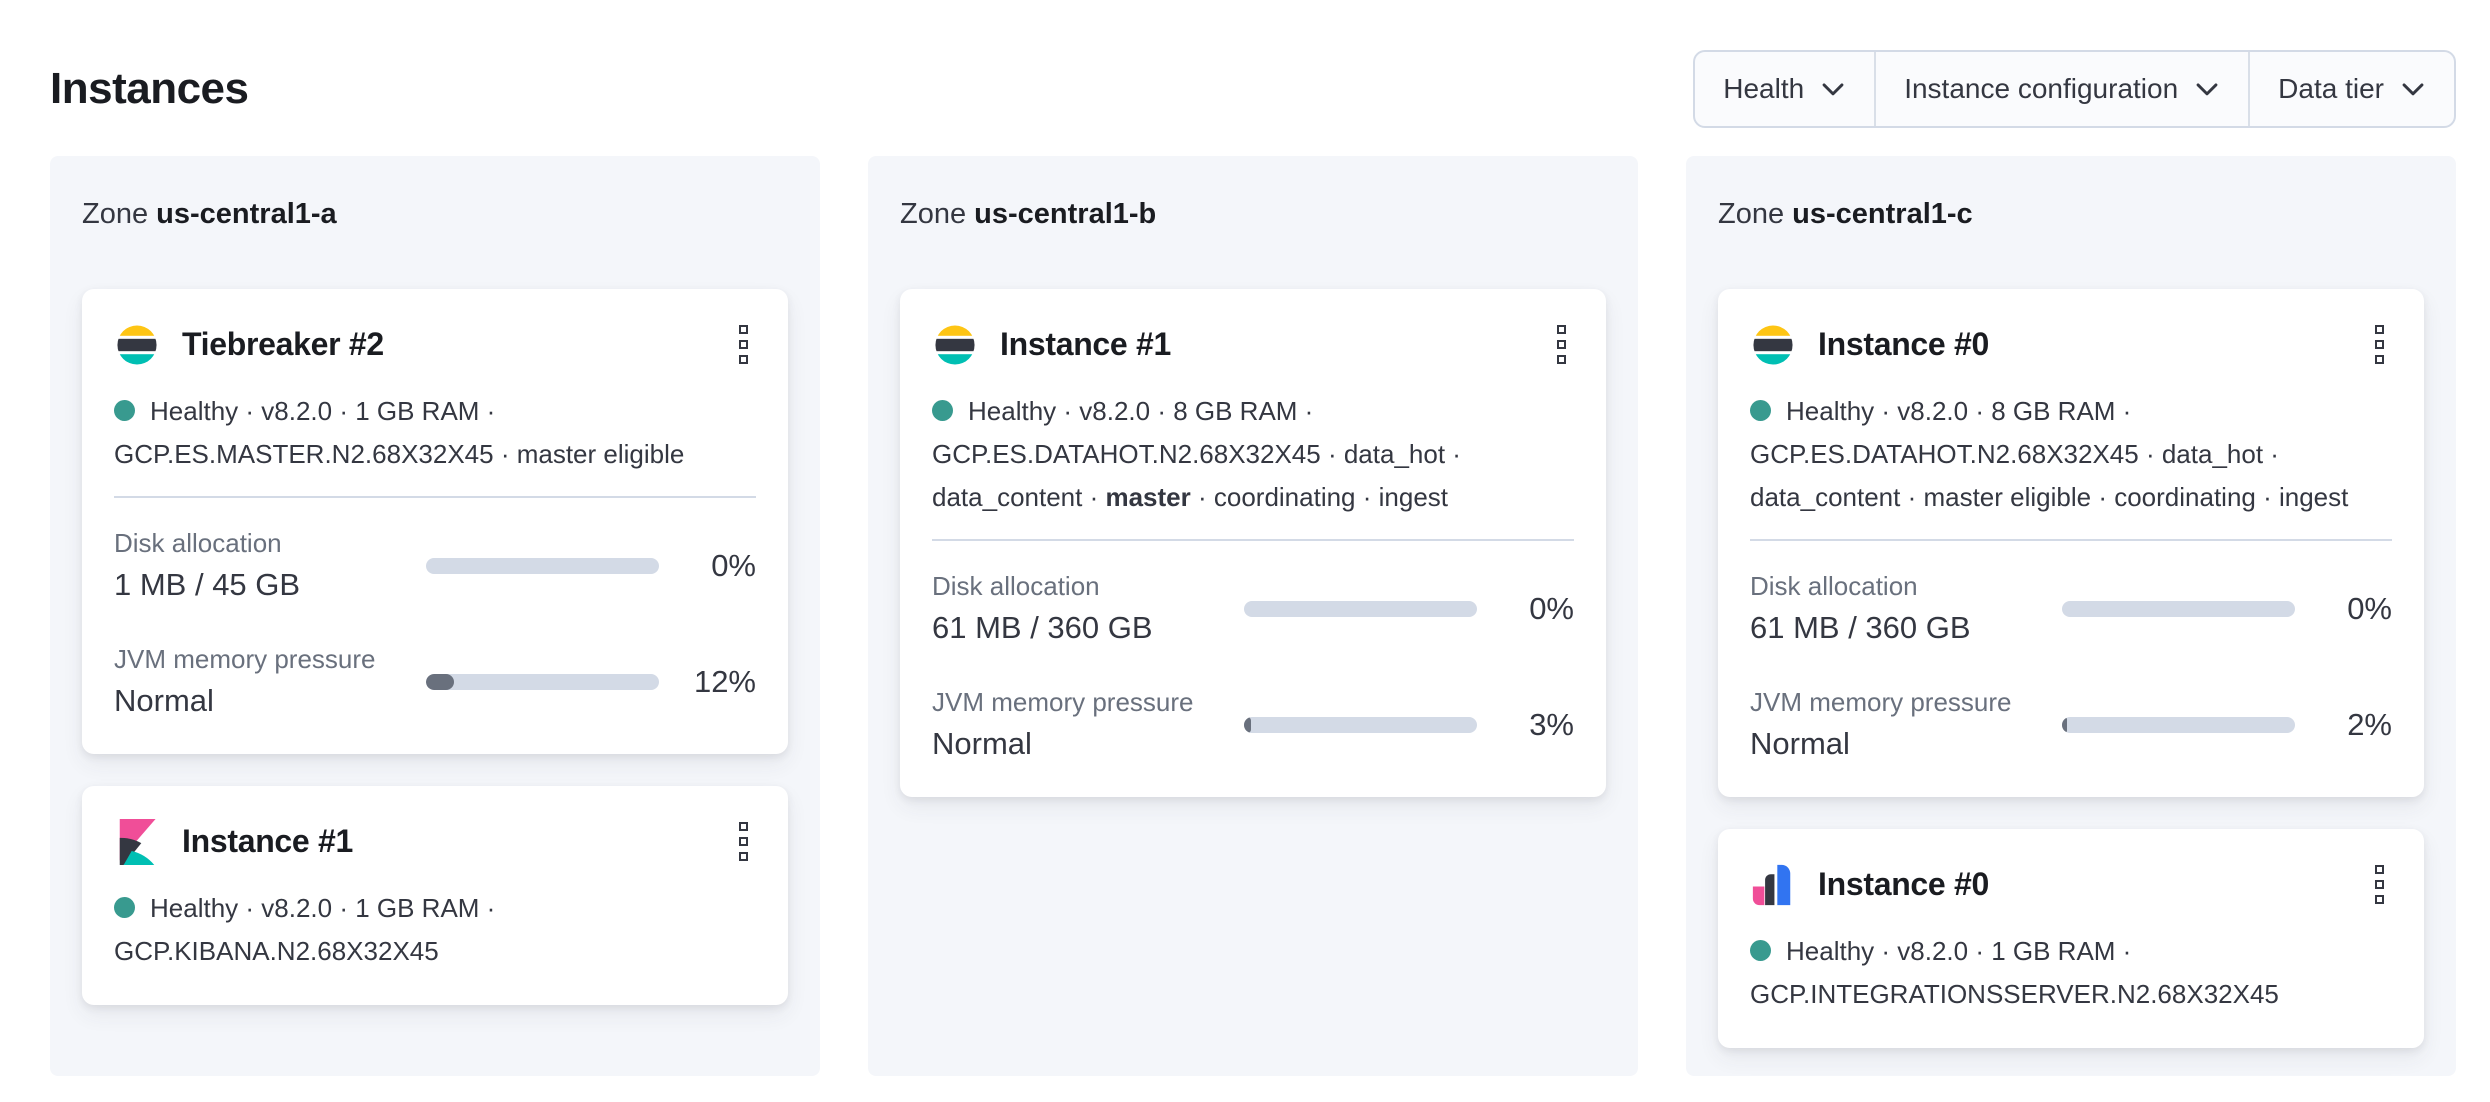 The height and width of the screenshot is (1102, 2490). What do you see at coordinates (1551, 608) in the screenshot?
I see `stat-percent: 0%` at bounding box center [1551, 608].